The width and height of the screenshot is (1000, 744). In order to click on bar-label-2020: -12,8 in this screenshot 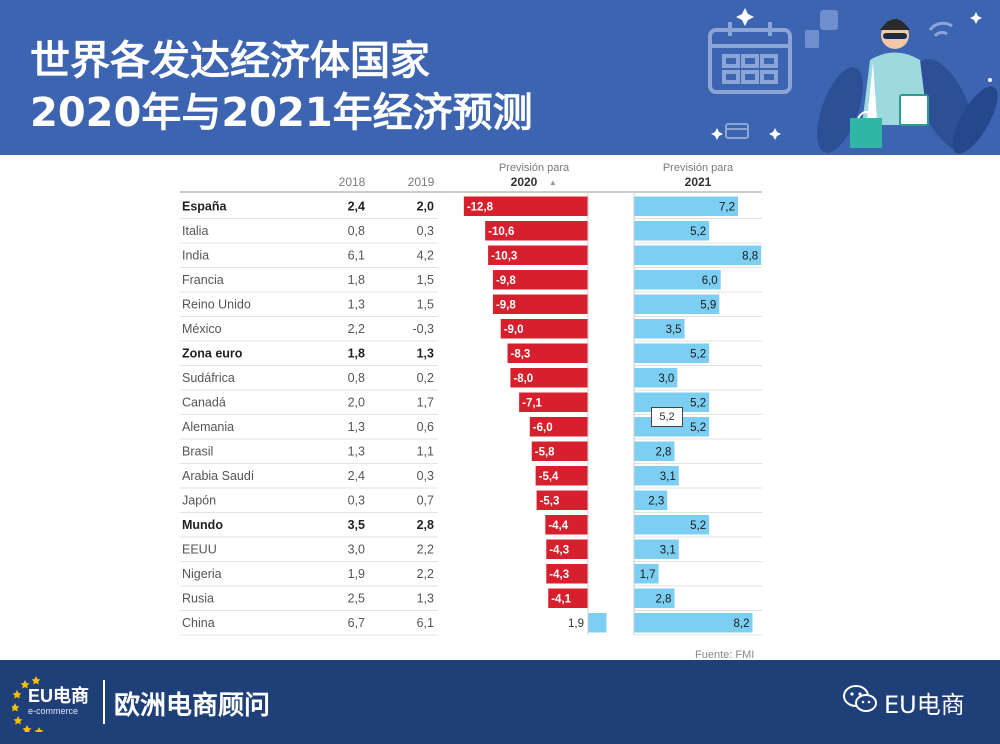, I will do `click(480, 207)`.